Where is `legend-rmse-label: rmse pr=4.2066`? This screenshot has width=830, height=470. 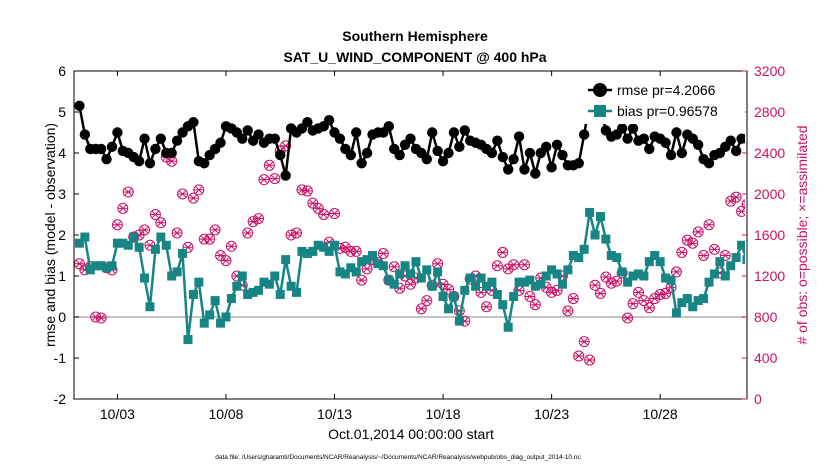
legend-rmse-label: rmse pr=4.2066 is located at coordinates (666, 90).